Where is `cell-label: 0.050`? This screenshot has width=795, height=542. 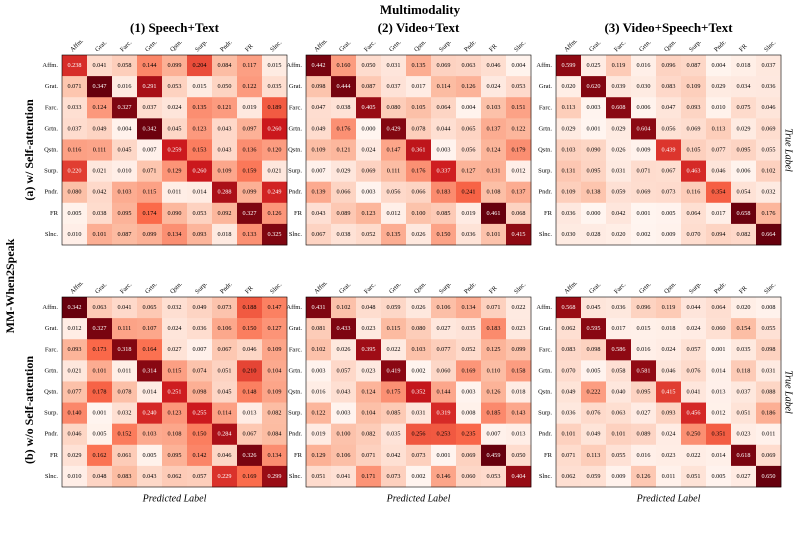 cell-label: 0.050 is located at coordinates (369, 65).